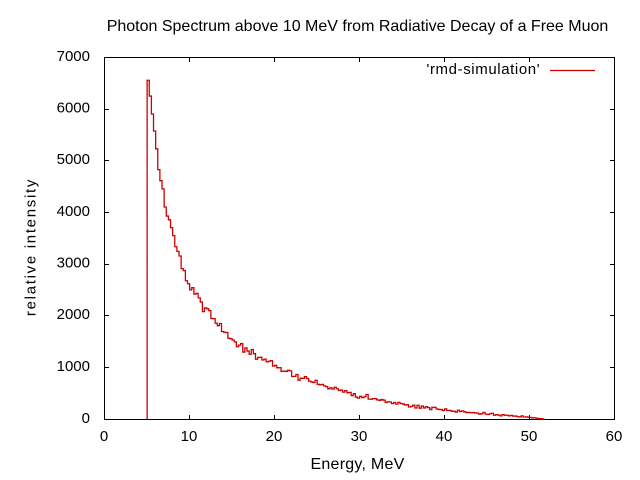 This screenshot has height=480, width=640. I want to click on svg-text: 30, so click(359, 436).